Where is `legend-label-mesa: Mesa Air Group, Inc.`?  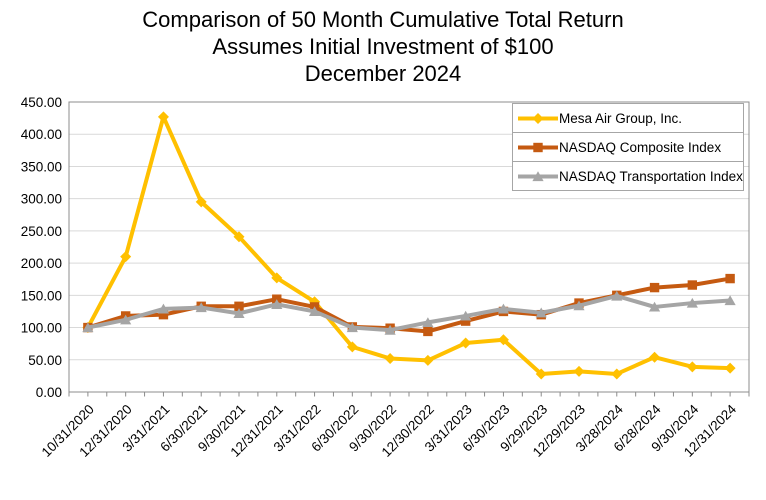 legend-label-mesa: Mesa Air Group, Inc. is located at coordinates (621, 118).